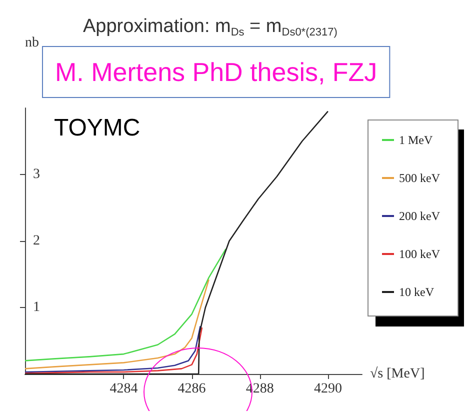  What do you see at coordinates (124, 389) in the screenshot?
I see `x-tick-label: 4284` at bounding box center [124, 389].